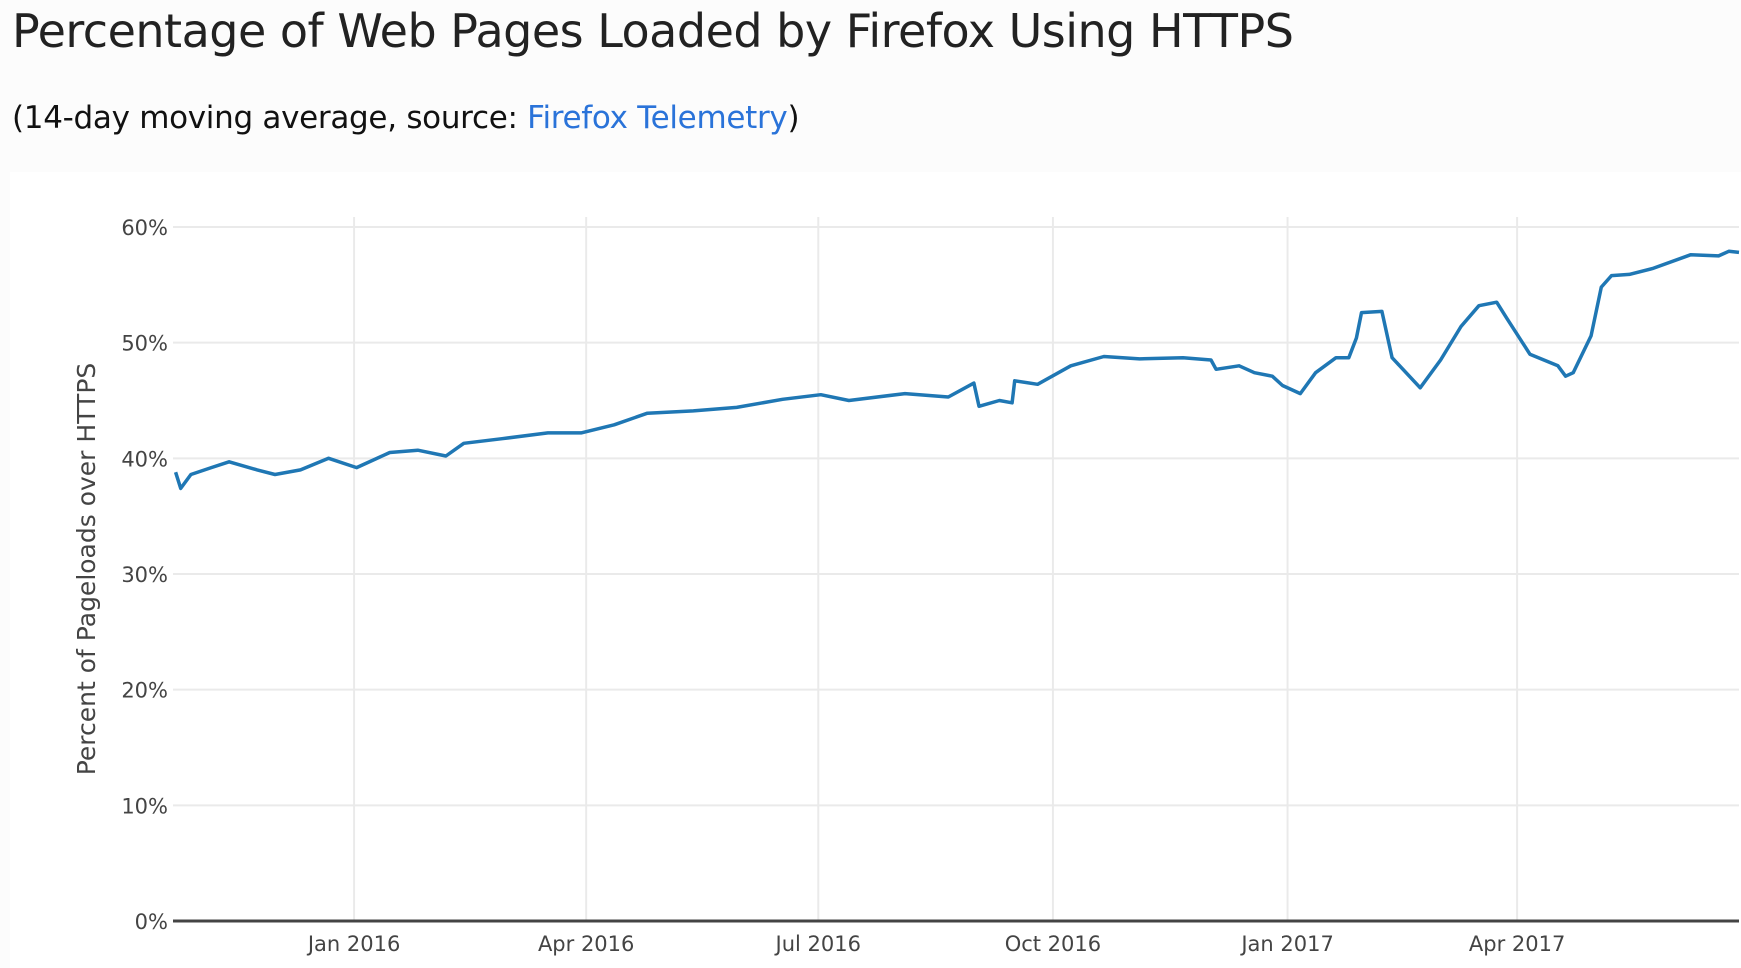  What do you see at coordinates (144, 691) in the screenshot?
I see `y-tick-label: 20%` at bounding box center [144, 691].